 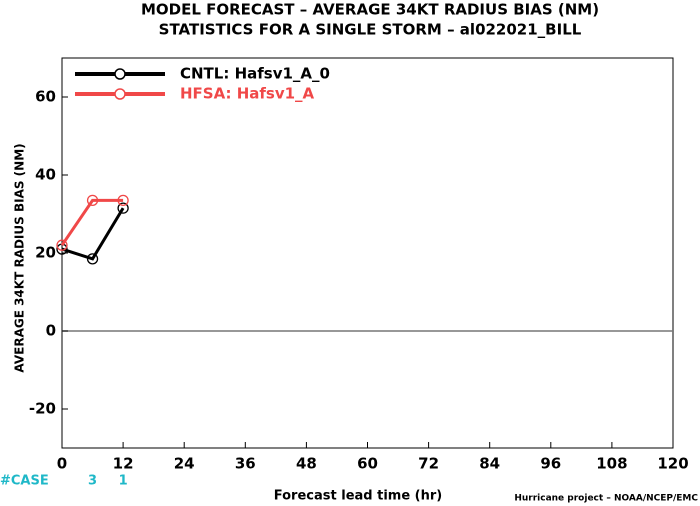 I want to click on case-label: #CASE, so click(x=24, y=481).